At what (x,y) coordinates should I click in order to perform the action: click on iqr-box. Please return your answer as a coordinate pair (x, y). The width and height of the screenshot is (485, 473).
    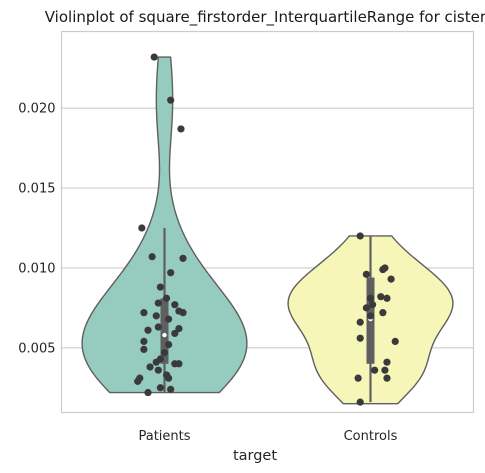
    Looking at the image, I should click on (164, 331).